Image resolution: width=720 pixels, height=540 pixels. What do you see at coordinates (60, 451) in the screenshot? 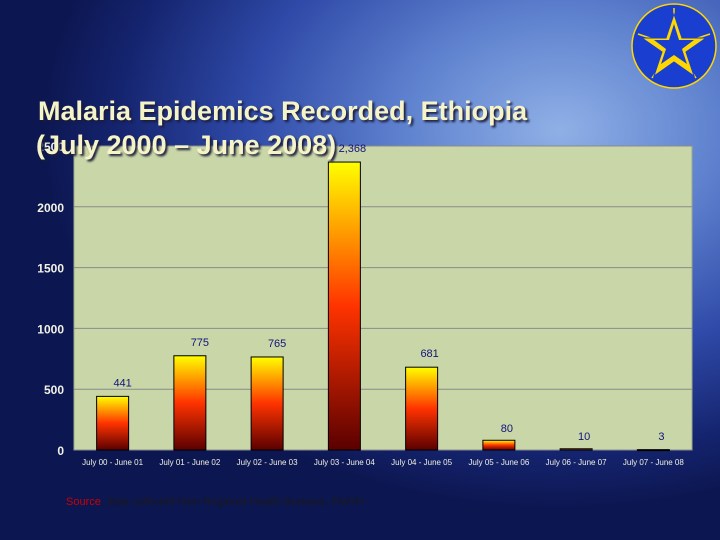
I see `y-tick-label: 0` at bounding box center [60, 451].